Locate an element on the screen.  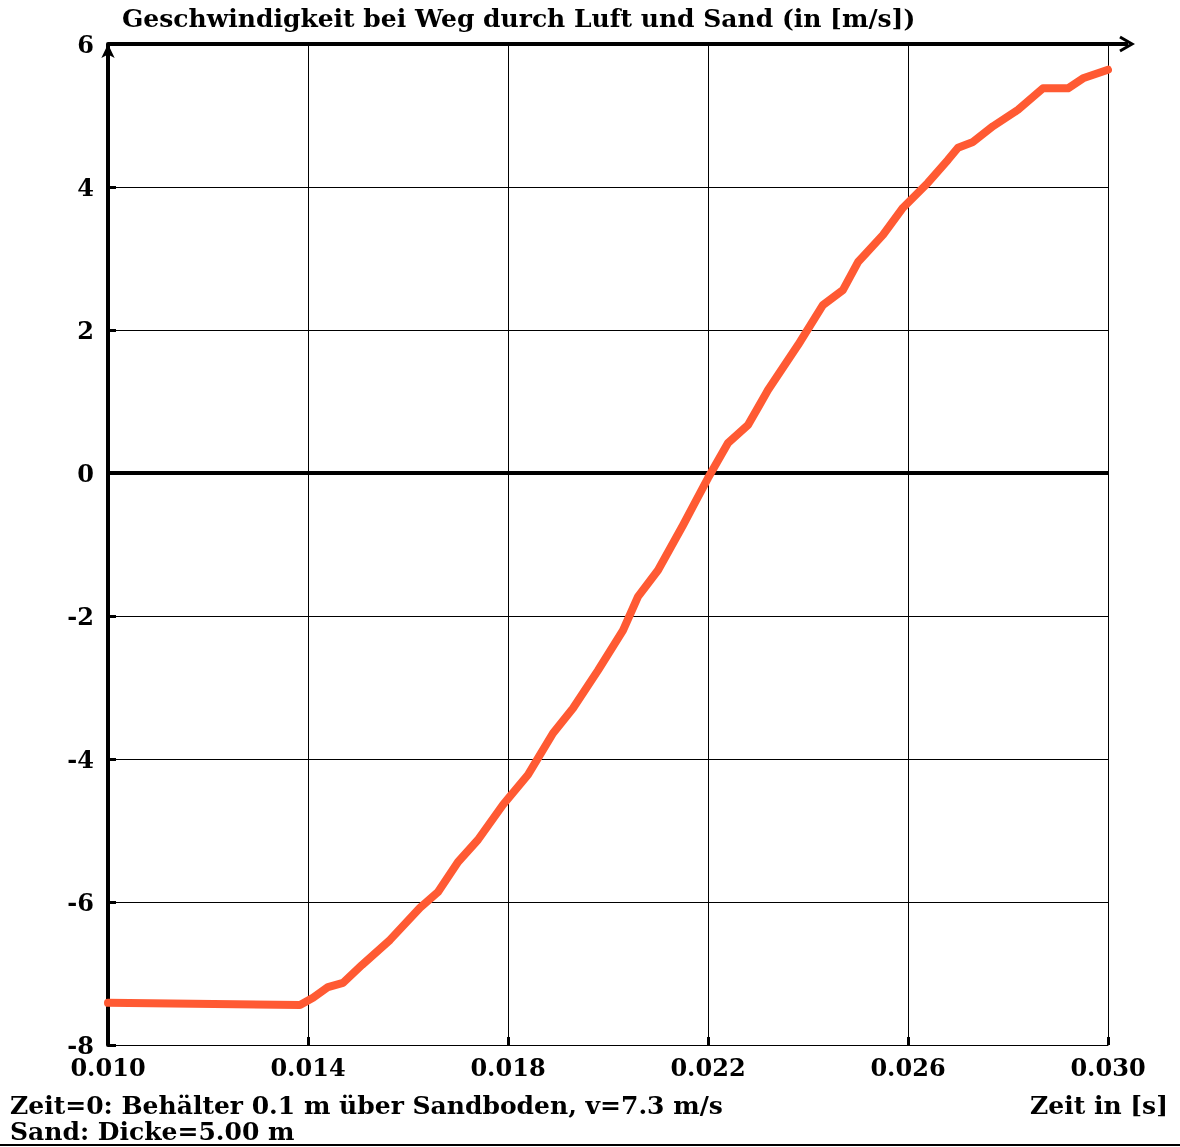
x-axis-title: Zeit in [s] is located at coordinates (1098, 1105).